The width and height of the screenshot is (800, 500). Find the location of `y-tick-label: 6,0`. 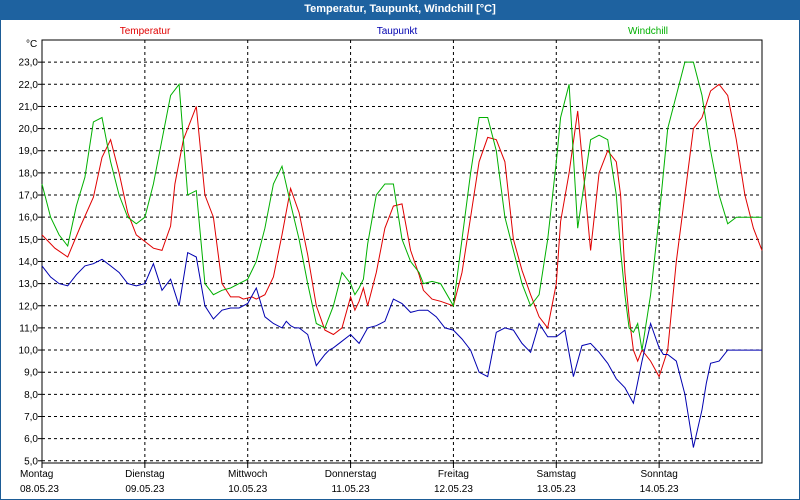

y-tick-label: 6,0 is located at coordinates (31, 439).